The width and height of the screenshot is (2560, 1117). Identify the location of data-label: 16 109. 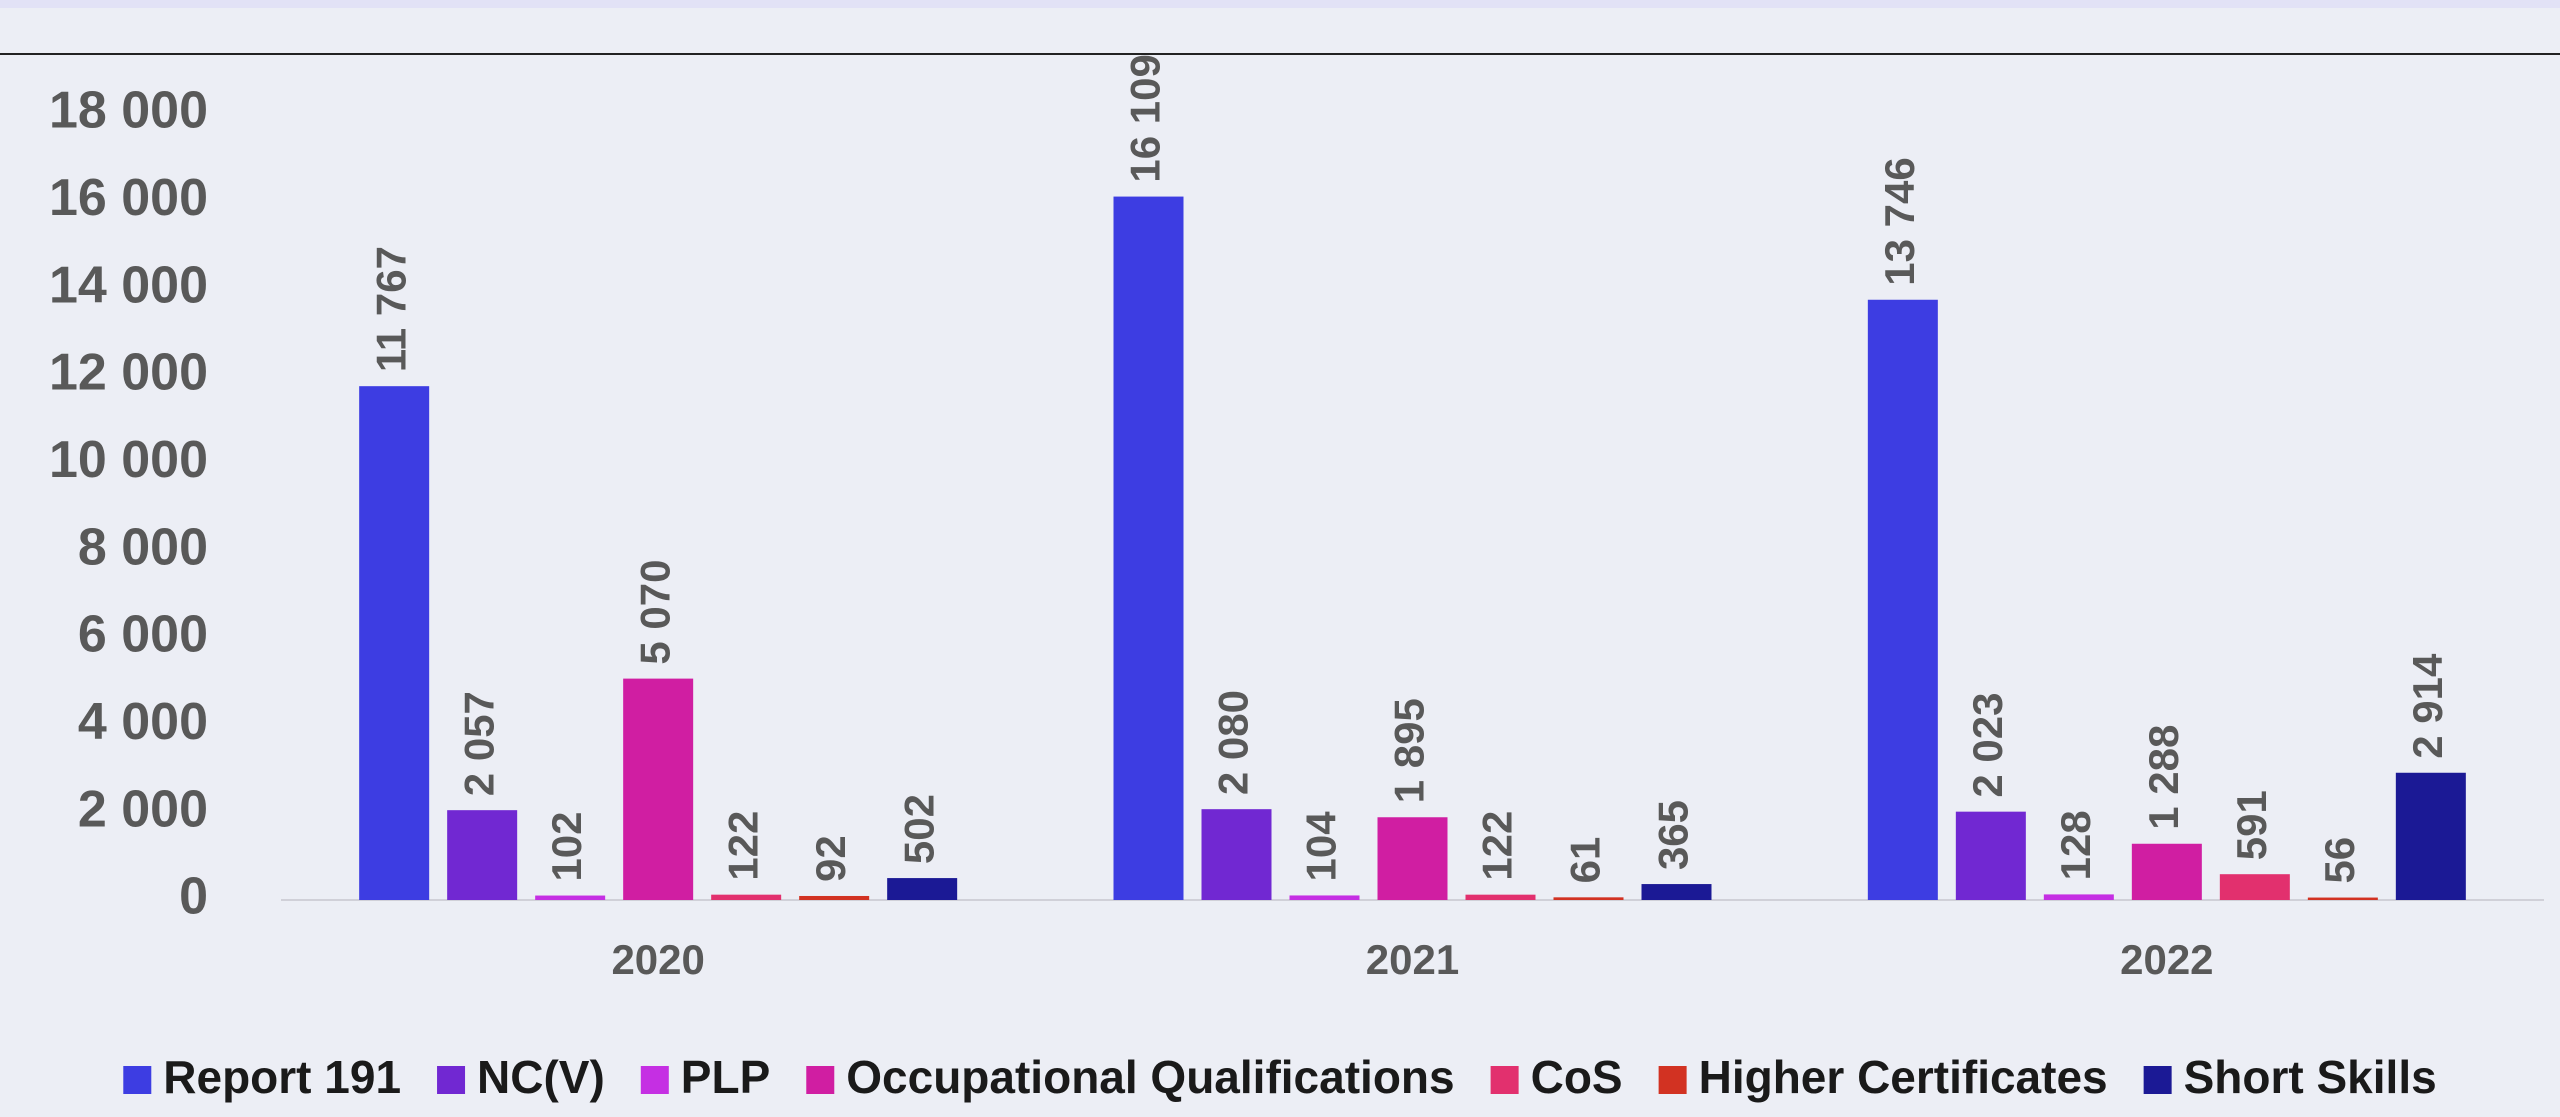
(1145, 118).